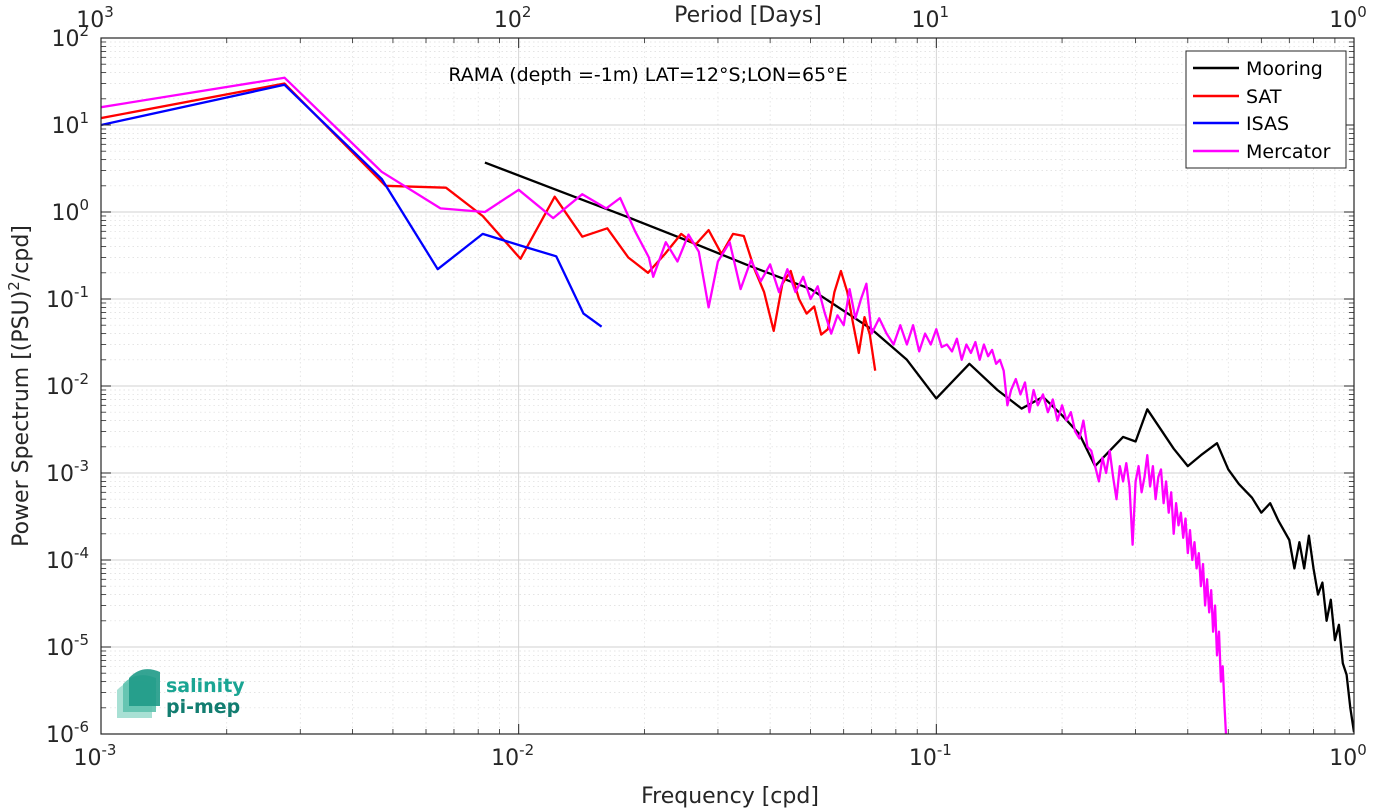 This screenshot has width=1383, height=809. I want to click on x-tick-label-exp: -1, so click(944, 750).